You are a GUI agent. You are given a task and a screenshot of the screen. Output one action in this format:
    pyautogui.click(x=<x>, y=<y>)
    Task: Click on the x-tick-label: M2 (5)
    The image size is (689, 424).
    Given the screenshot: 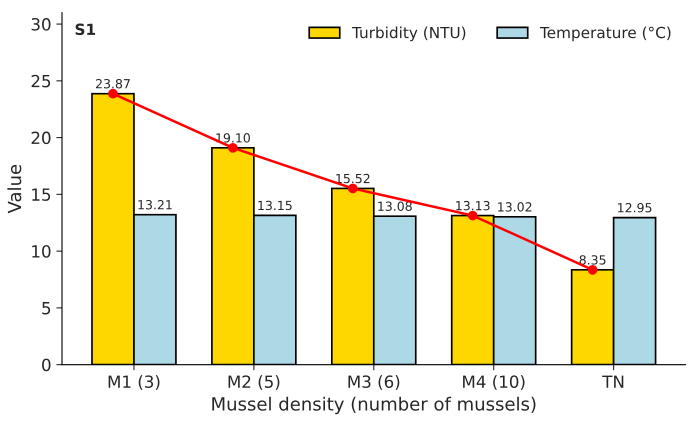 What is the action you would take?
    pyautogui.click(x=254, y=382)
    